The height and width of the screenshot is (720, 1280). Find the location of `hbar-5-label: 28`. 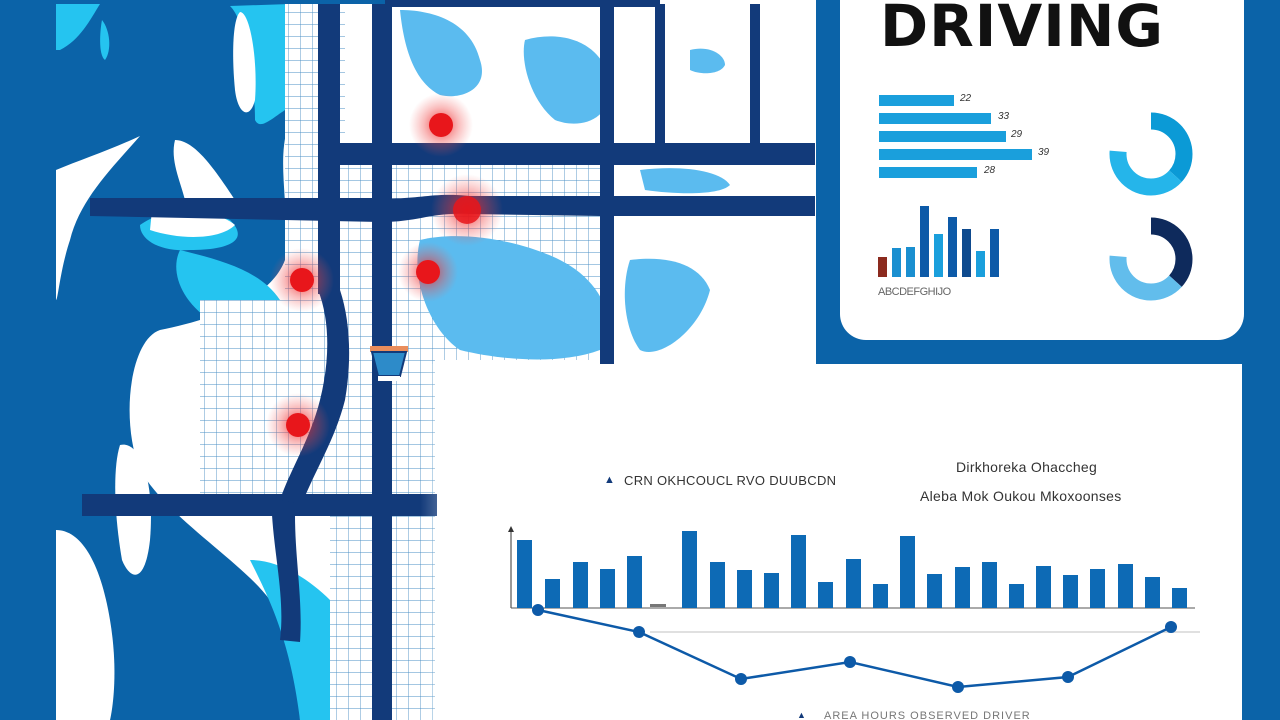

hbar-5-label: 28 is located at coordinates (990, 170).